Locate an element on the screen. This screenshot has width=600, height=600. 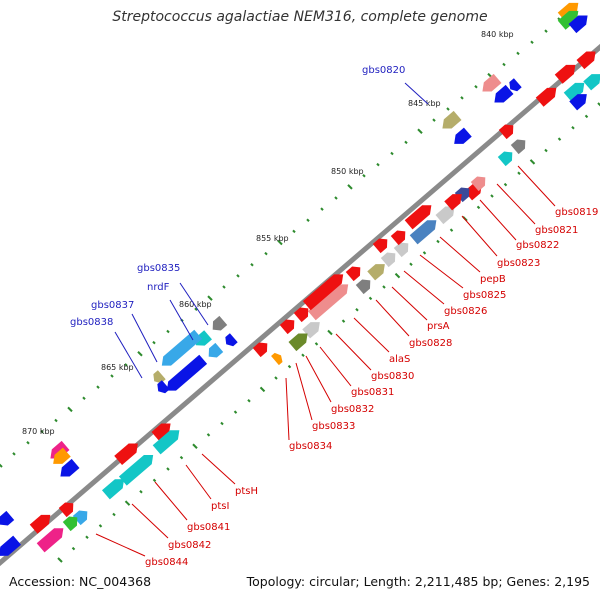
reverse-gene-label: alaS is located at coordinates (399, 359).